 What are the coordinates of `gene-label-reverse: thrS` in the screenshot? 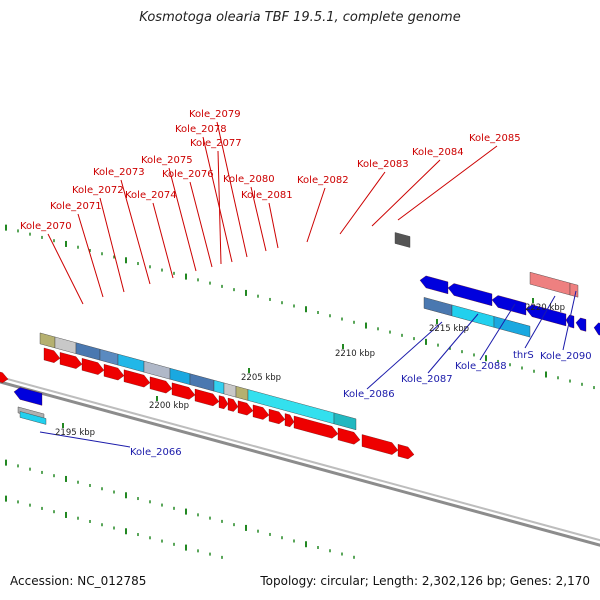 It's located at (523, 355).